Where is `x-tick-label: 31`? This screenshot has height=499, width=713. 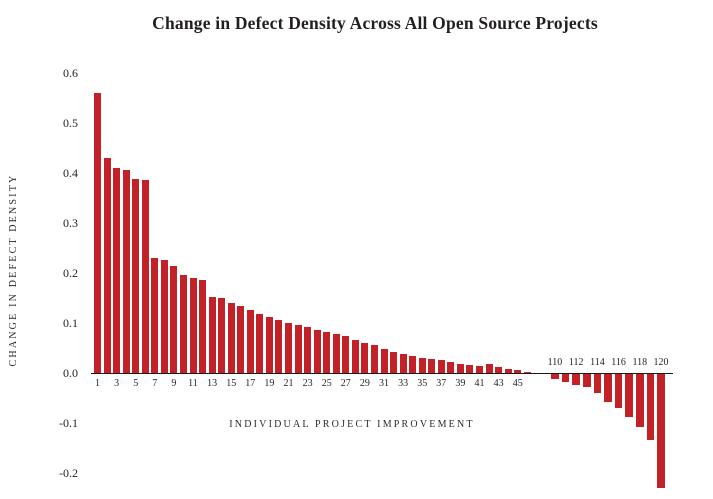
x-tick-label: 31 is located at coordinates (384, 383).